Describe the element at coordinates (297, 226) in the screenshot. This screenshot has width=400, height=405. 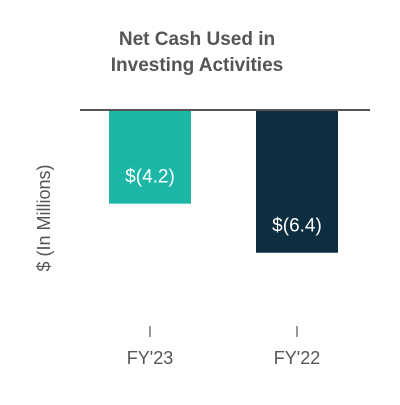
I see `bar-data-label-1: $(6.4)` at that location.